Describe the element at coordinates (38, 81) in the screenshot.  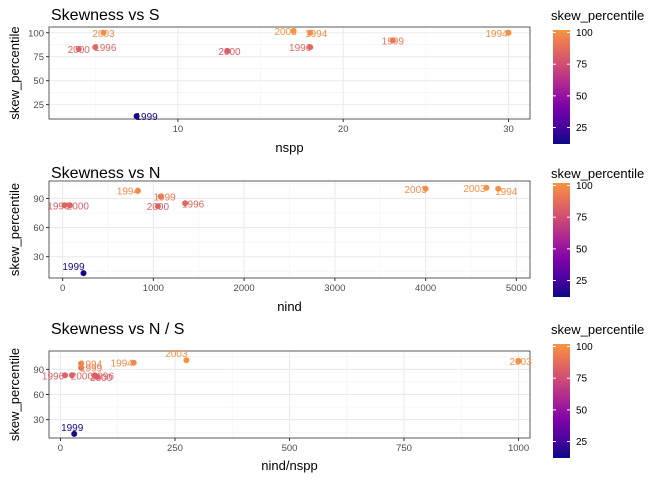
I see `y-tick-label: 50` at that location.